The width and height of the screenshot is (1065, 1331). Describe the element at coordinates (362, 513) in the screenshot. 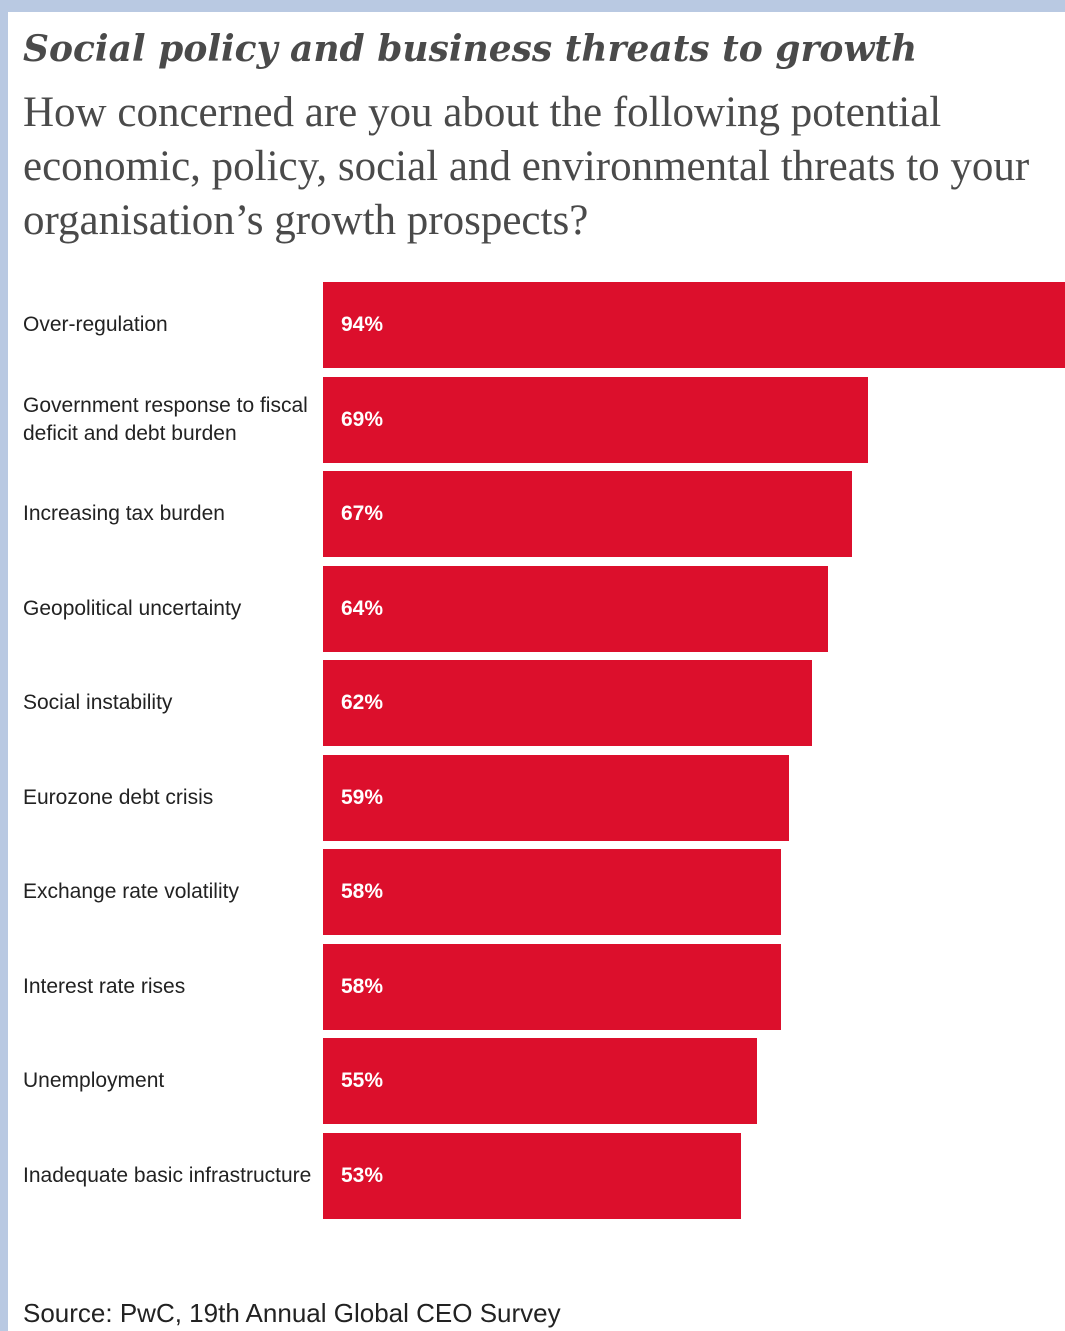

I see `bar-value-label: 67%` at that location.